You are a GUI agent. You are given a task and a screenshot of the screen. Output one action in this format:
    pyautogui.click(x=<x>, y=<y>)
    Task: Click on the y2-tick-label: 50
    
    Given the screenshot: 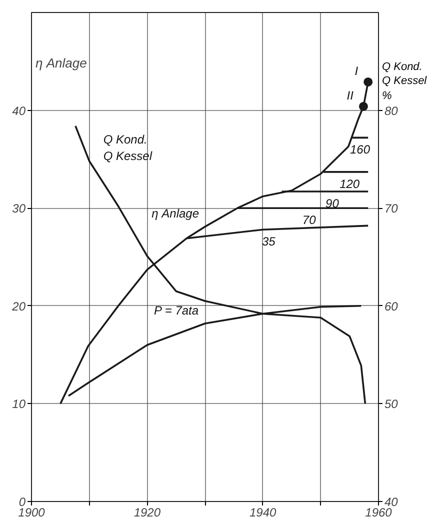 What is the action you would take?
    pyautogui.click(x=391, y=404)
    